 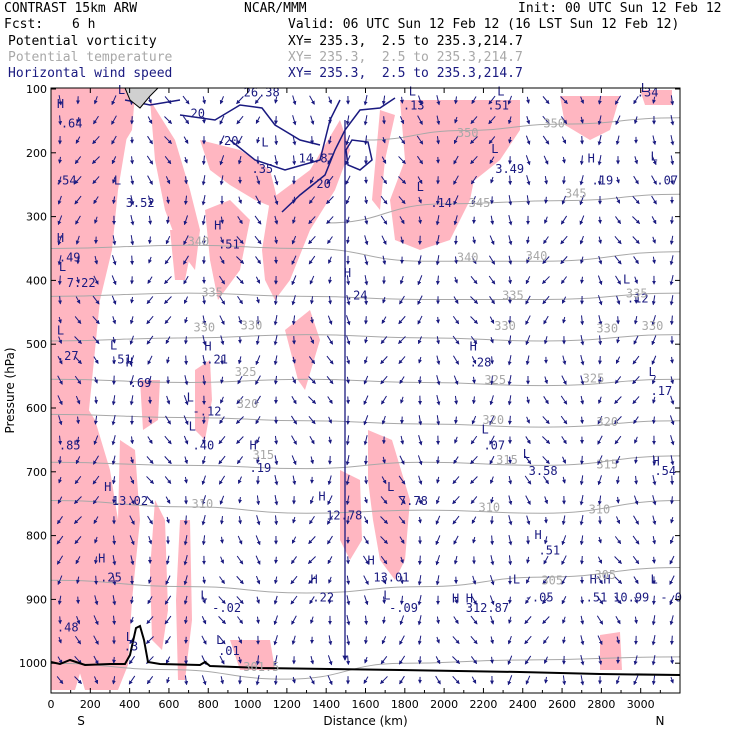 What do you see at coordinates (204, 327) in the screenshot?
I see `theta-contour-label: 330` at bounding box center [204, 327].